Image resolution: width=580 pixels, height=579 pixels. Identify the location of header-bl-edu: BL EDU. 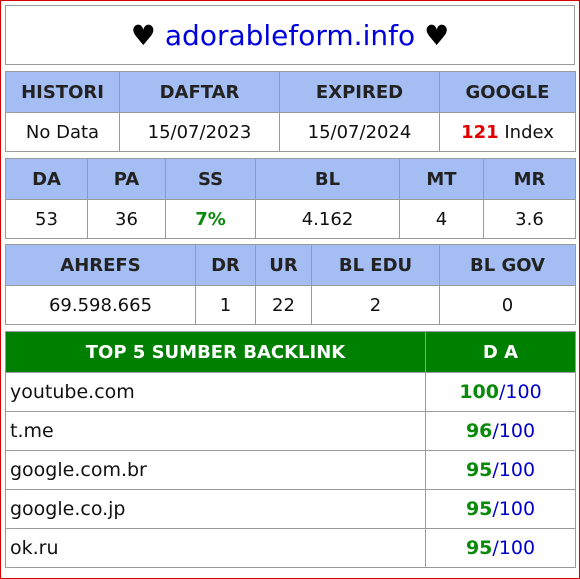
(375, 265).